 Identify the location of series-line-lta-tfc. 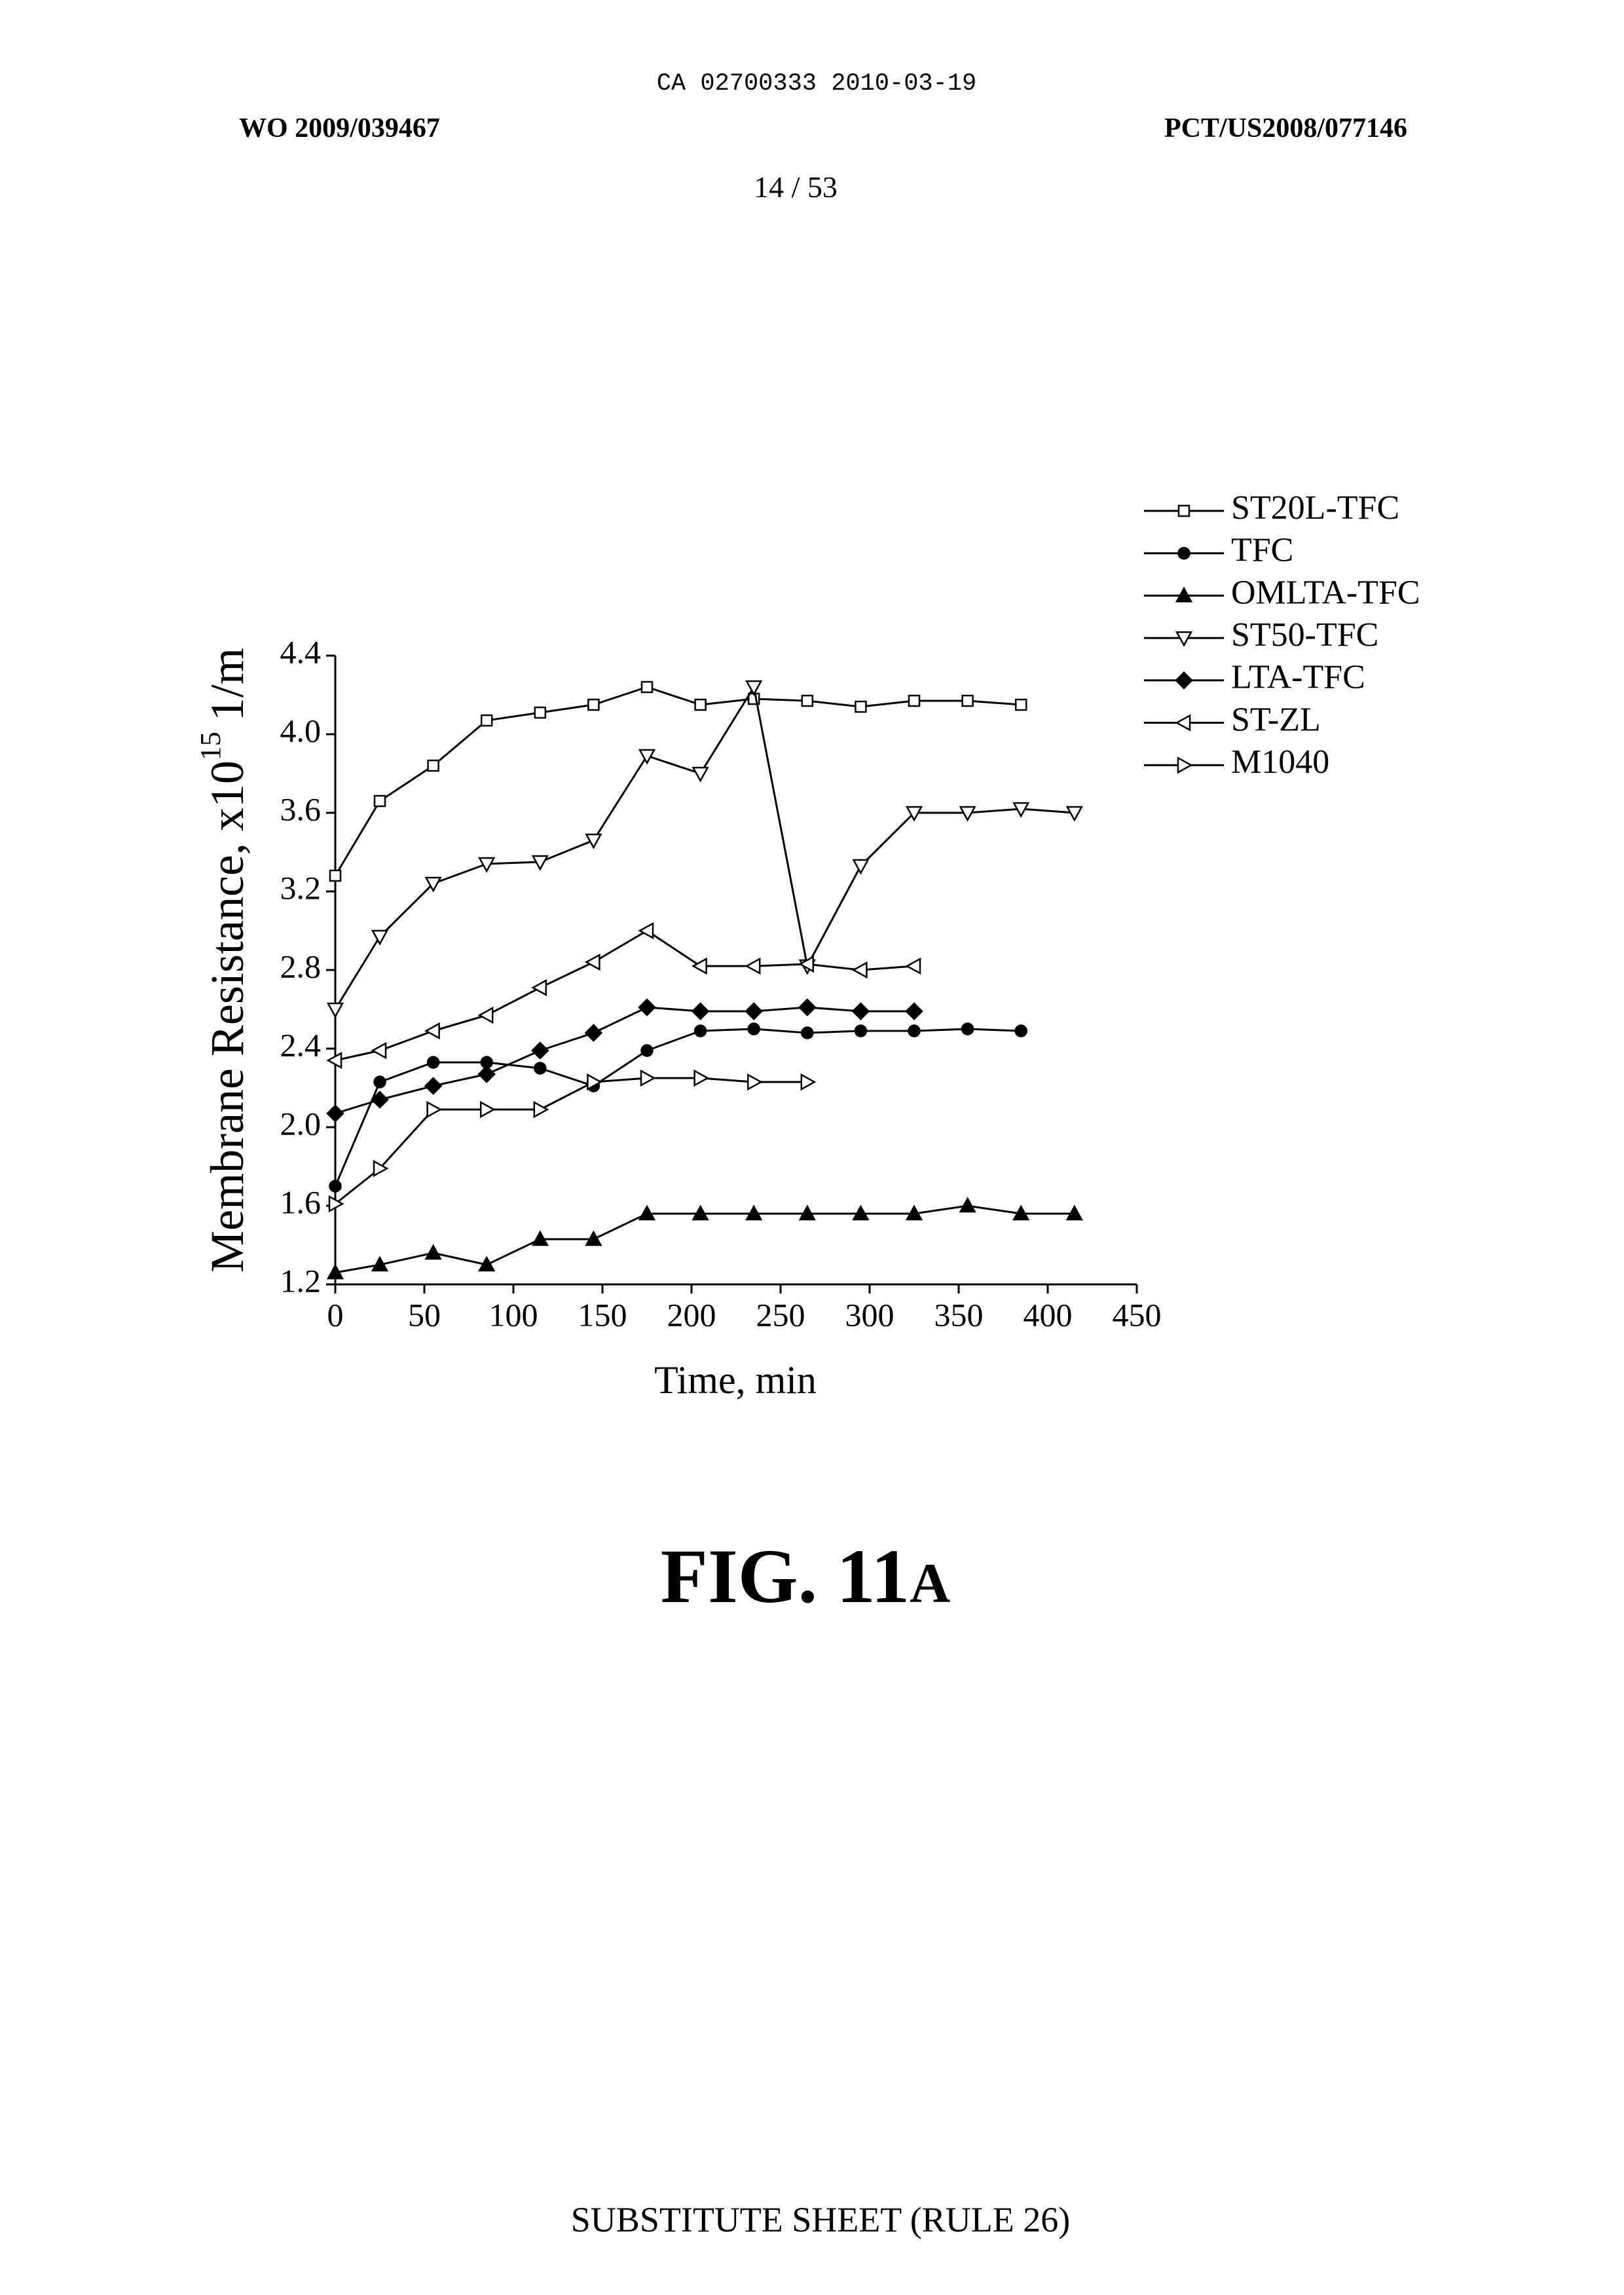
(624, 1060).